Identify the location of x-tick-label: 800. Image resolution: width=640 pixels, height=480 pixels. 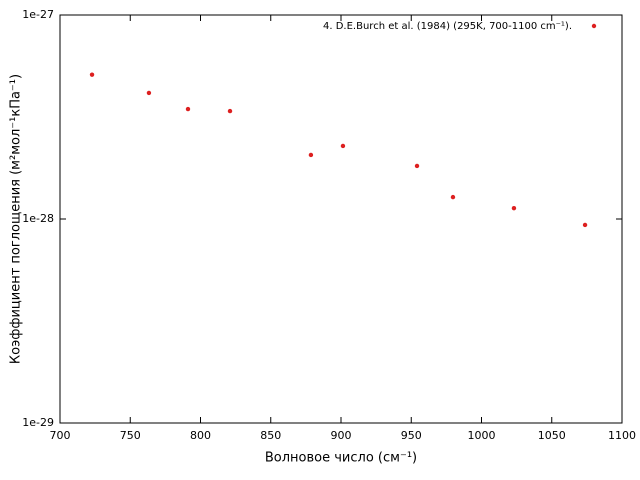
(200, 435).